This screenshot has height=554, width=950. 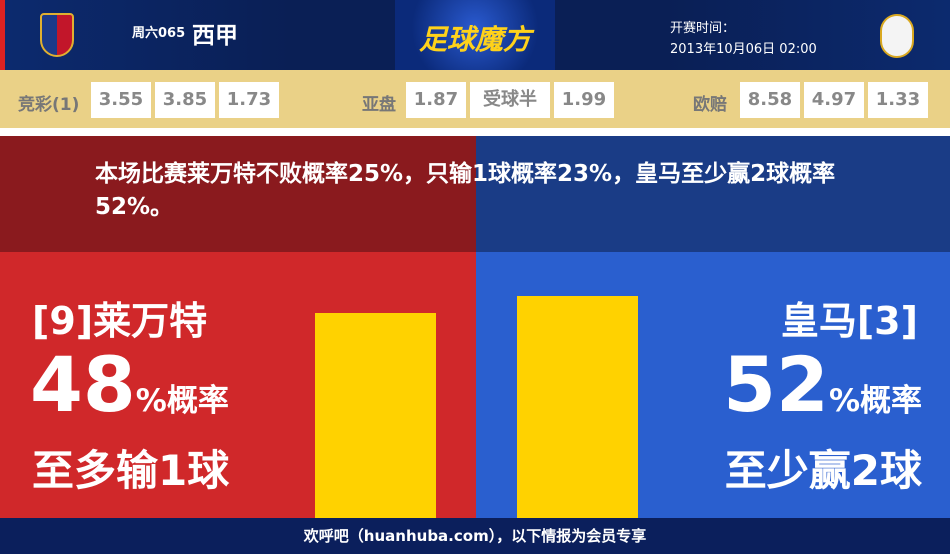 What do you see at coordinates (57, 35) in the screenshot?
I see `levante-crest-icon` at bounding box center [57, 35].